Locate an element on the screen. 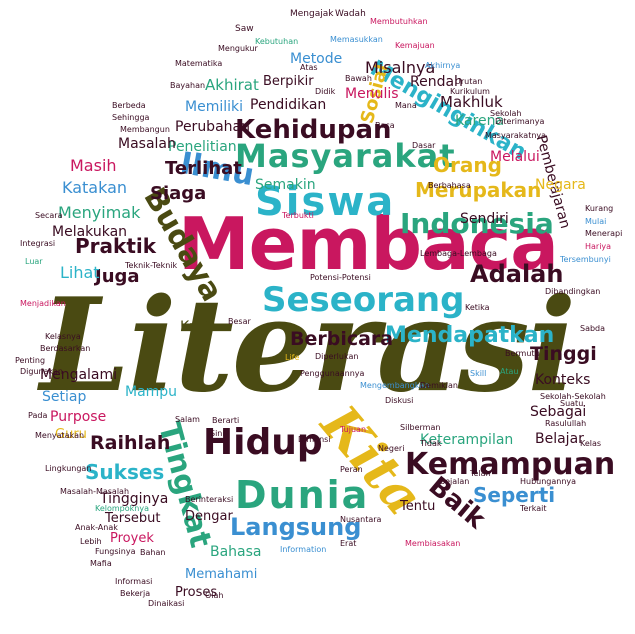  word-berbahasa: Berbahasa is located at coordinates (449, 185).